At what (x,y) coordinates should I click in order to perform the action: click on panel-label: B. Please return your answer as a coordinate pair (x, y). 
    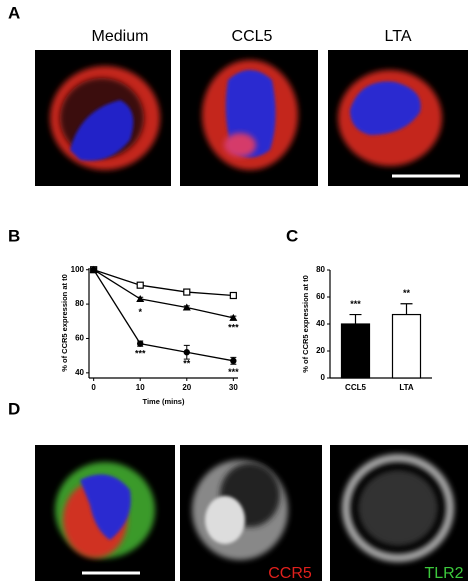
    Looking at the image, I should click on (14, 235).